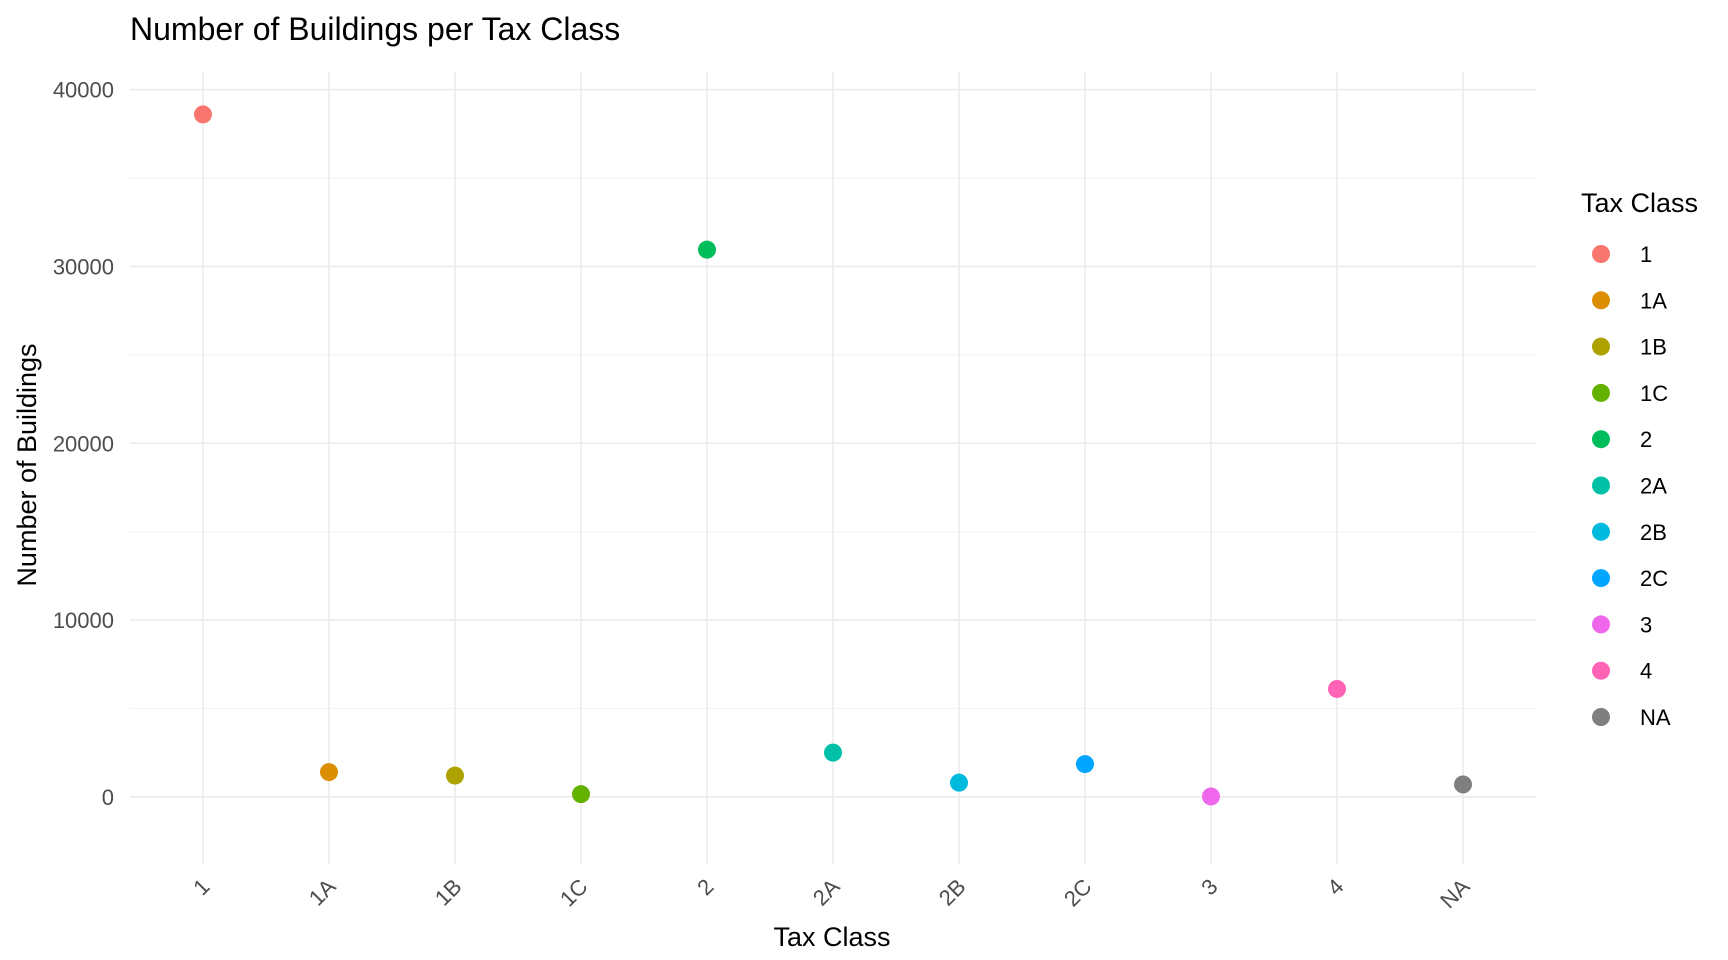 The width and height of the screenshot is (1728, 960). Describe the element at coordinates (1455, 894) in the screenshot. I see `x-tick-label: NA` at that location.